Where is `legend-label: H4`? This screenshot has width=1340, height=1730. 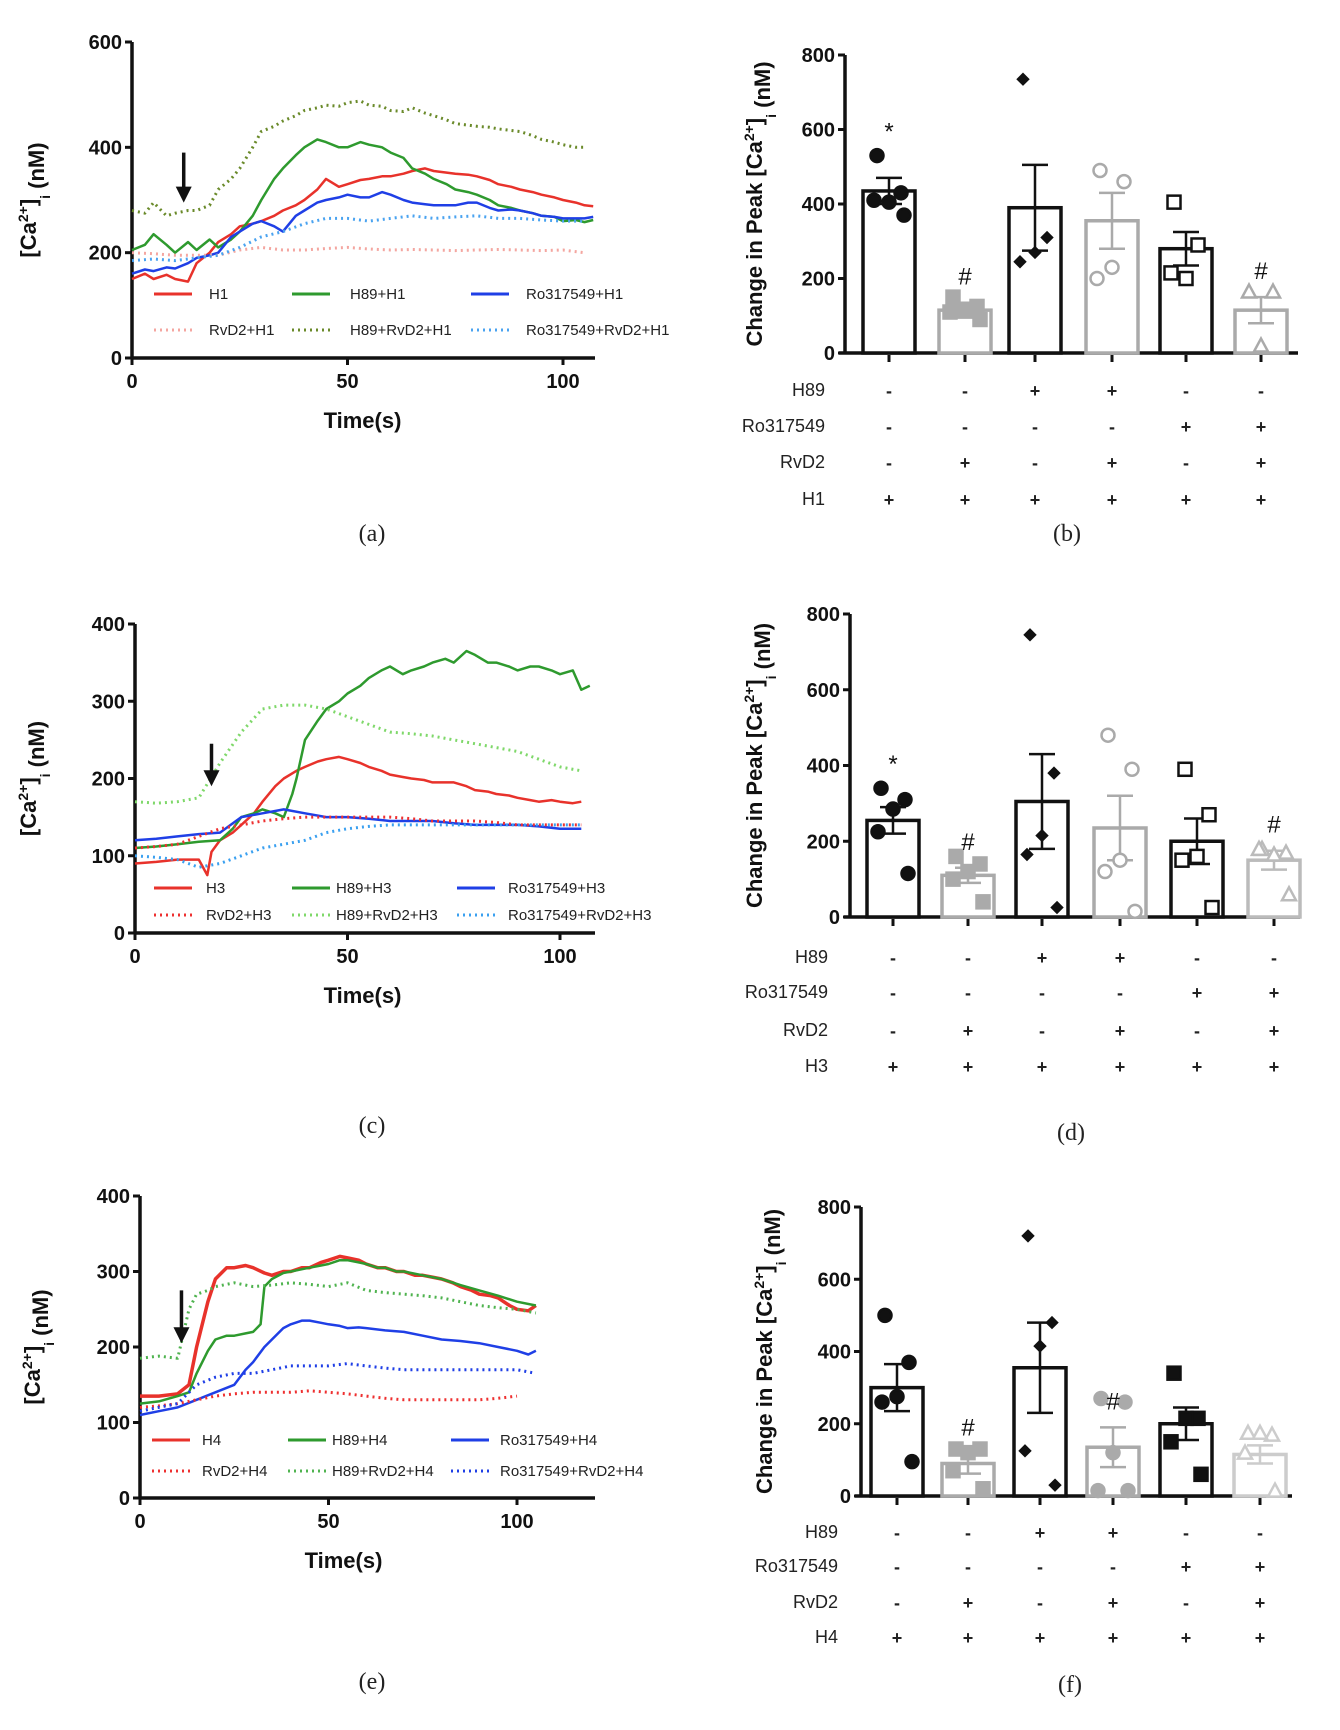
legend-label: H4 is located at coordinates (211, 1440).